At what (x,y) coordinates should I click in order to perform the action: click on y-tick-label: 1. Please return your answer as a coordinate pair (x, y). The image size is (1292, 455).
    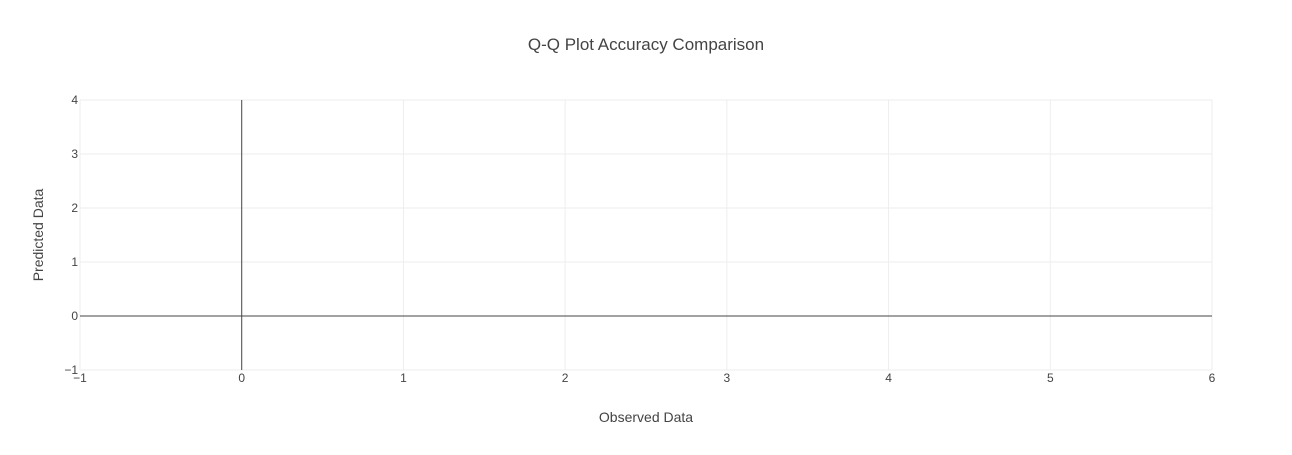
    Looking at the image, I should click on (74, 262).